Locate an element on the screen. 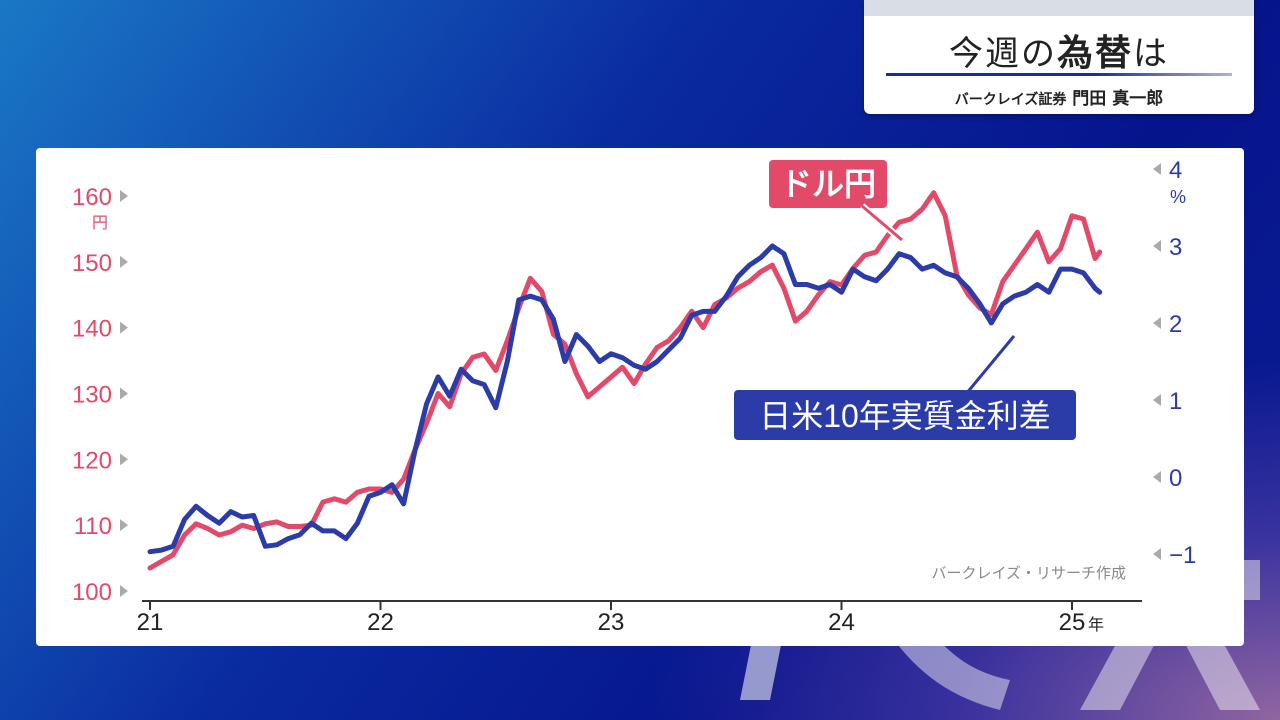 This screenshot has width=1280, height=720. x-axis-unit: 年 is located at coordinates (1096, 625).